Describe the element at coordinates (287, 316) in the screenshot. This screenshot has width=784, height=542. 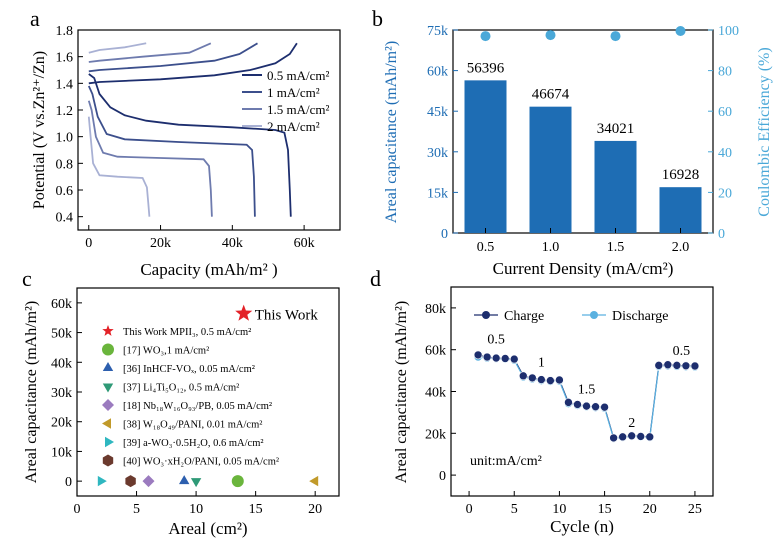
I see `panel-c-this-work-label: This Work` at that location.